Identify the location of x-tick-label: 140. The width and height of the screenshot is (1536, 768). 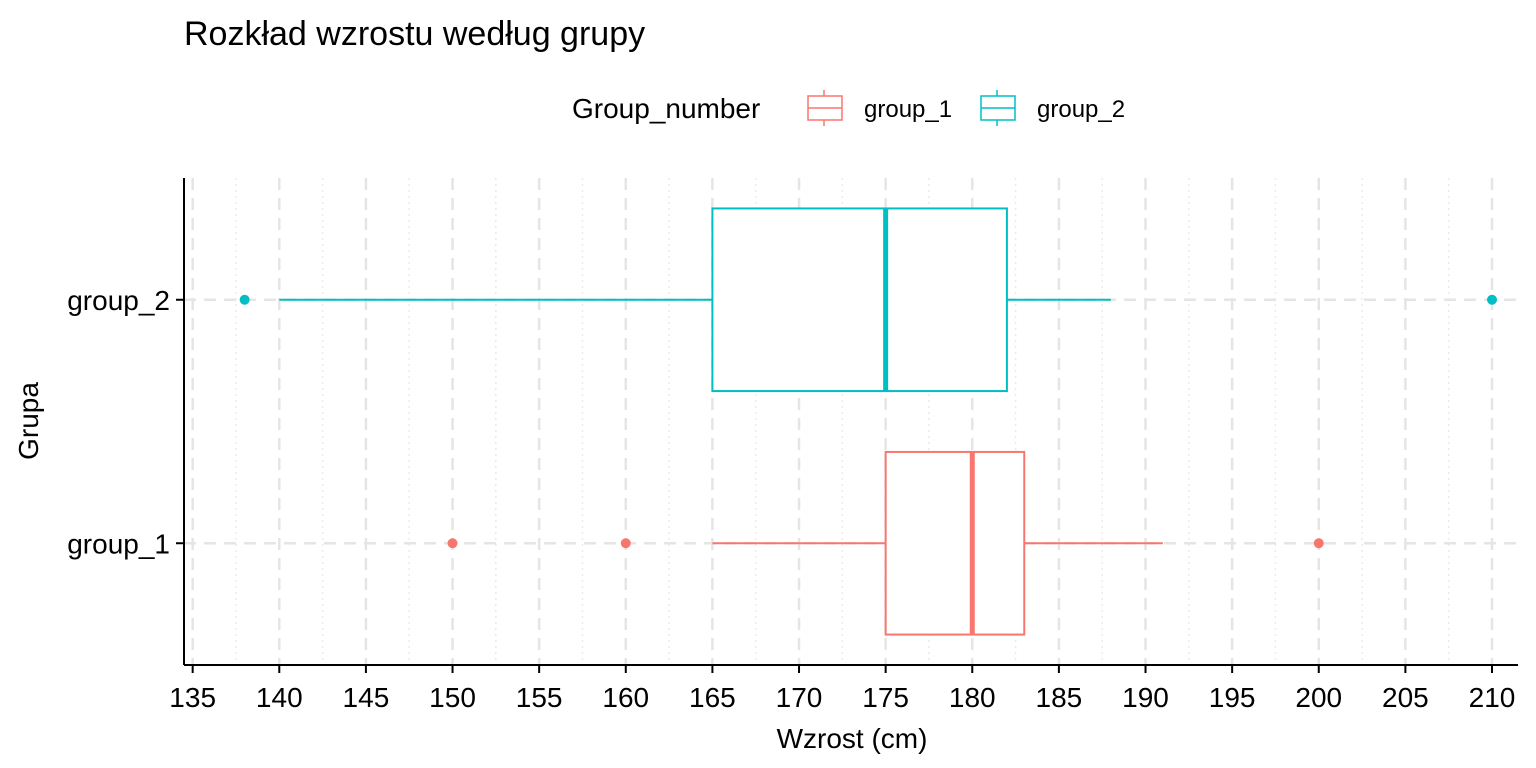
(279, 697).